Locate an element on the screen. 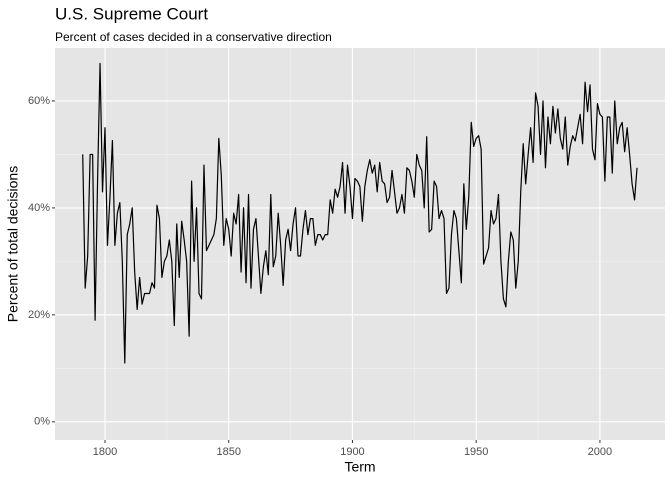 The width and height of the screenshot is (672, 480). y-tick-label: 20% is located at coordinates (39, 315).